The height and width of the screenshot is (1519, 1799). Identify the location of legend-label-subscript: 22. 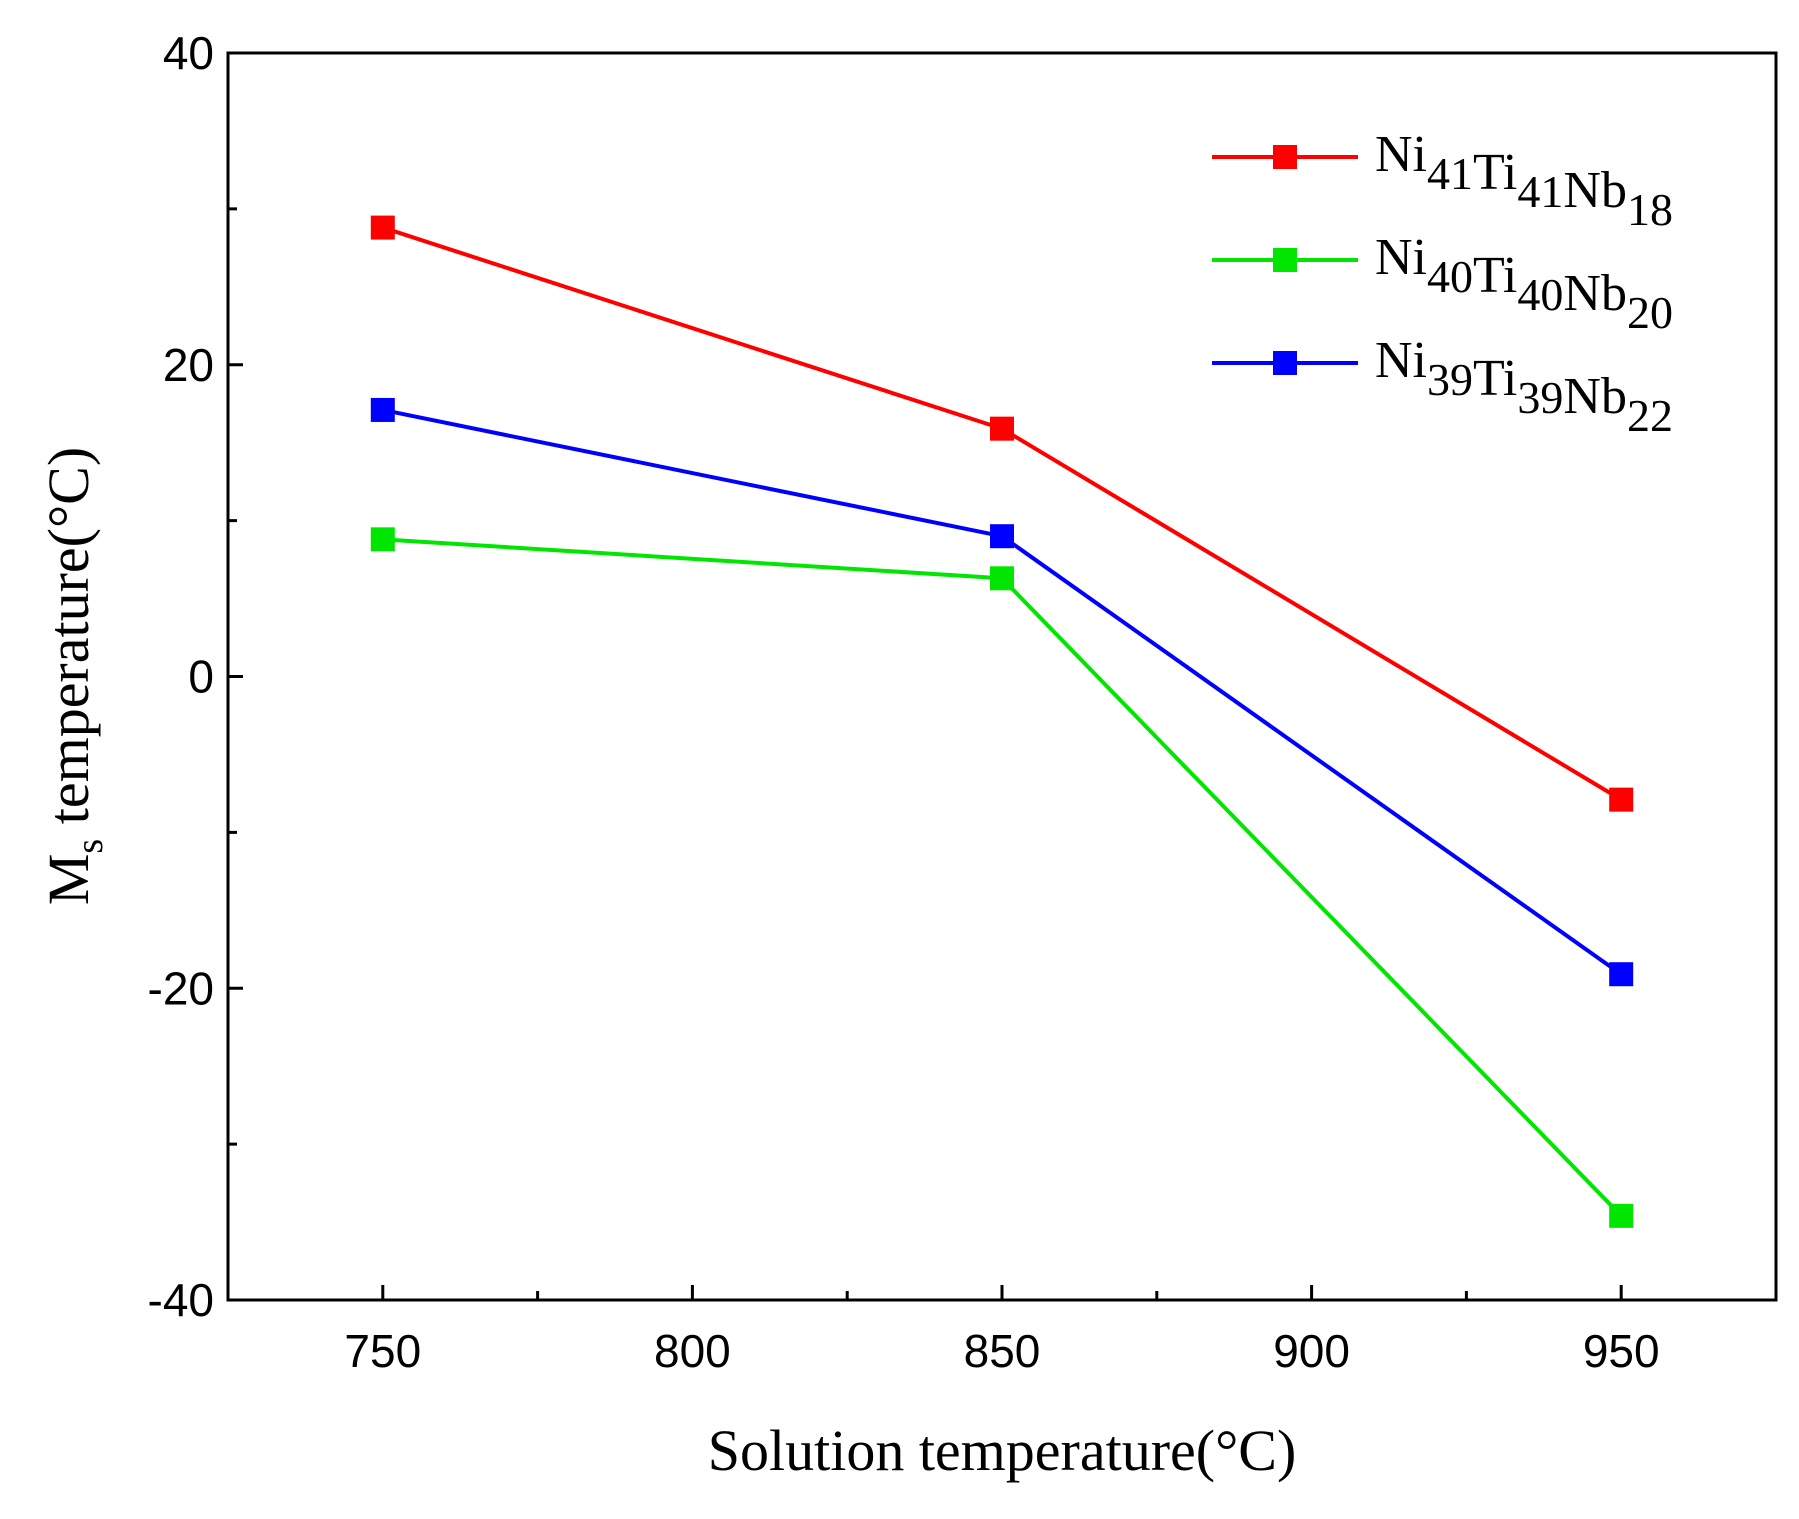
(1650, 415).